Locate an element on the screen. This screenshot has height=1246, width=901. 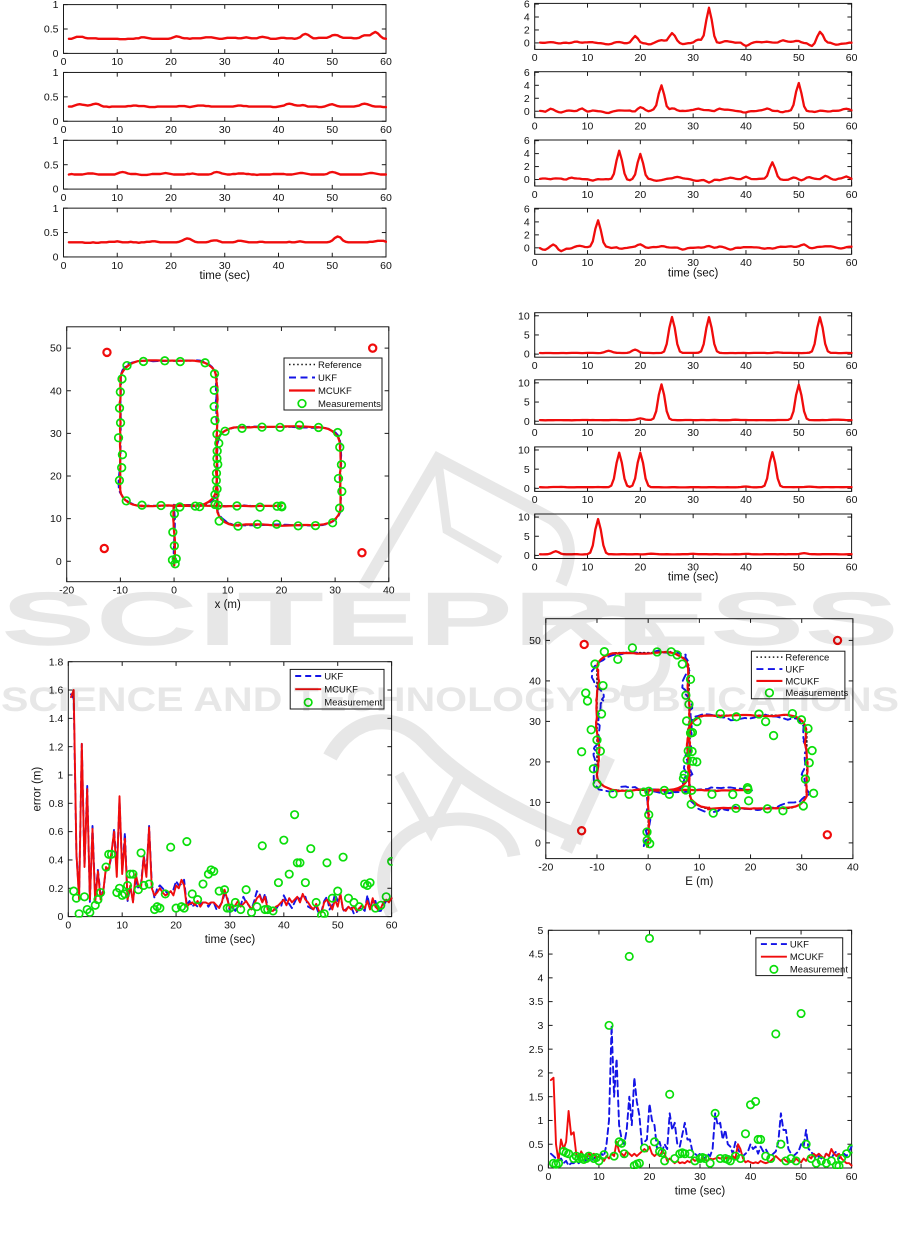
axes-box is located at coordinates (693, 335).